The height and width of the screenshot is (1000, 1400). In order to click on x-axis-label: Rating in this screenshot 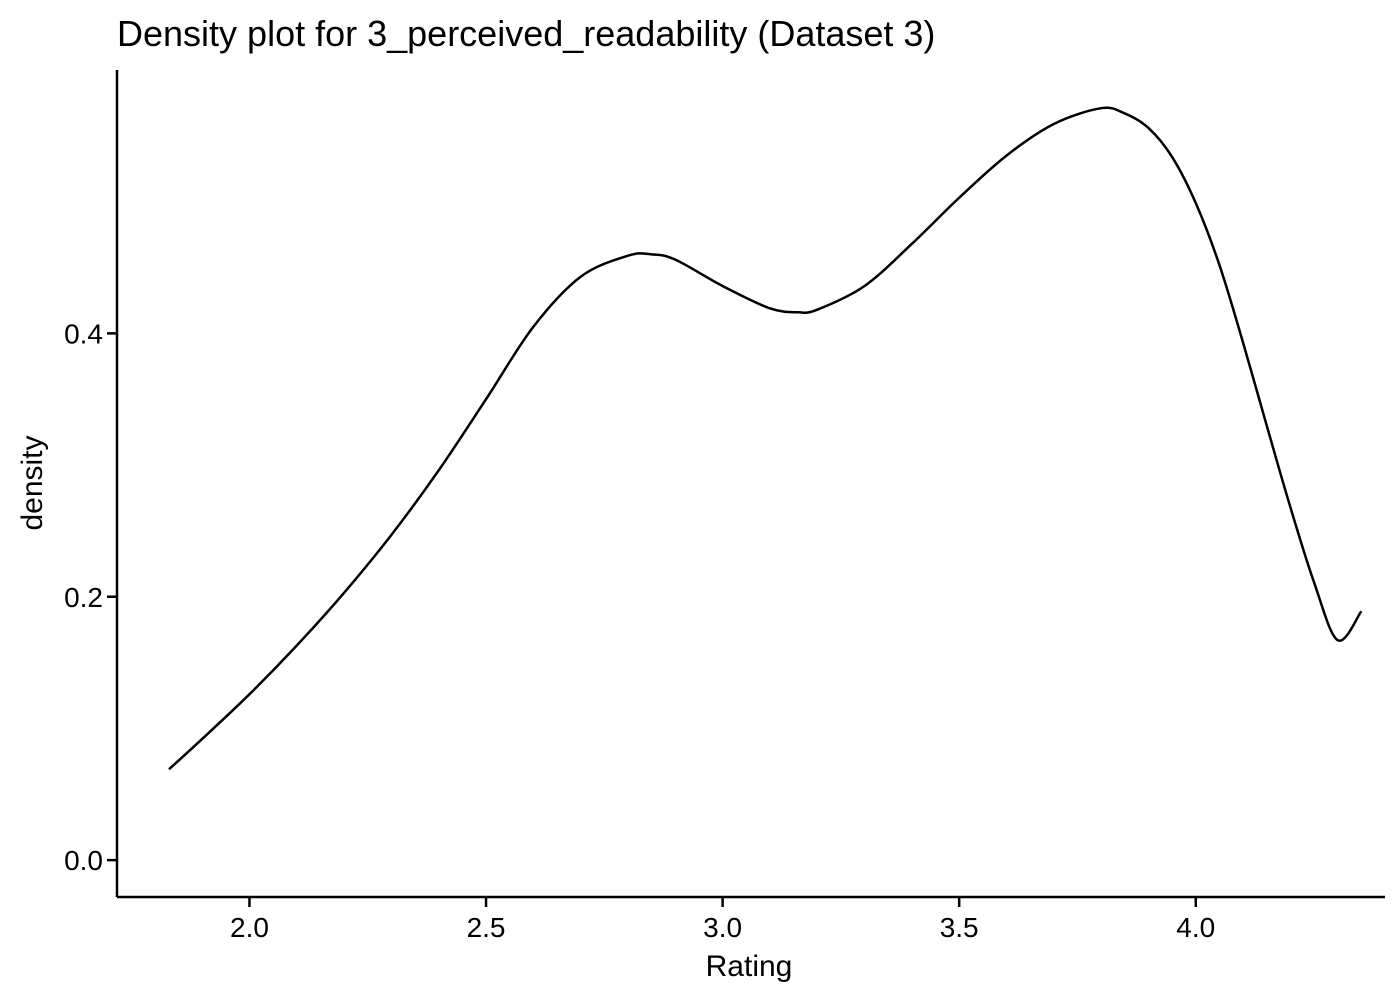, I will do `click(749, 966)`.